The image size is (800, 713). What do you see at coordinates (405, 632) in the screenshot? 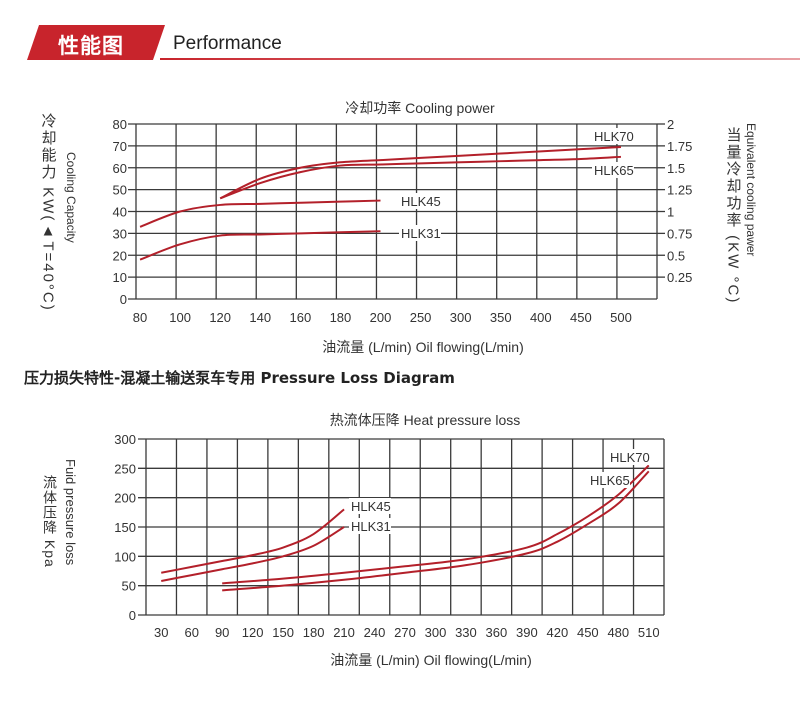
I see `x-tick-label: 270` at bounding box center [405, 632].